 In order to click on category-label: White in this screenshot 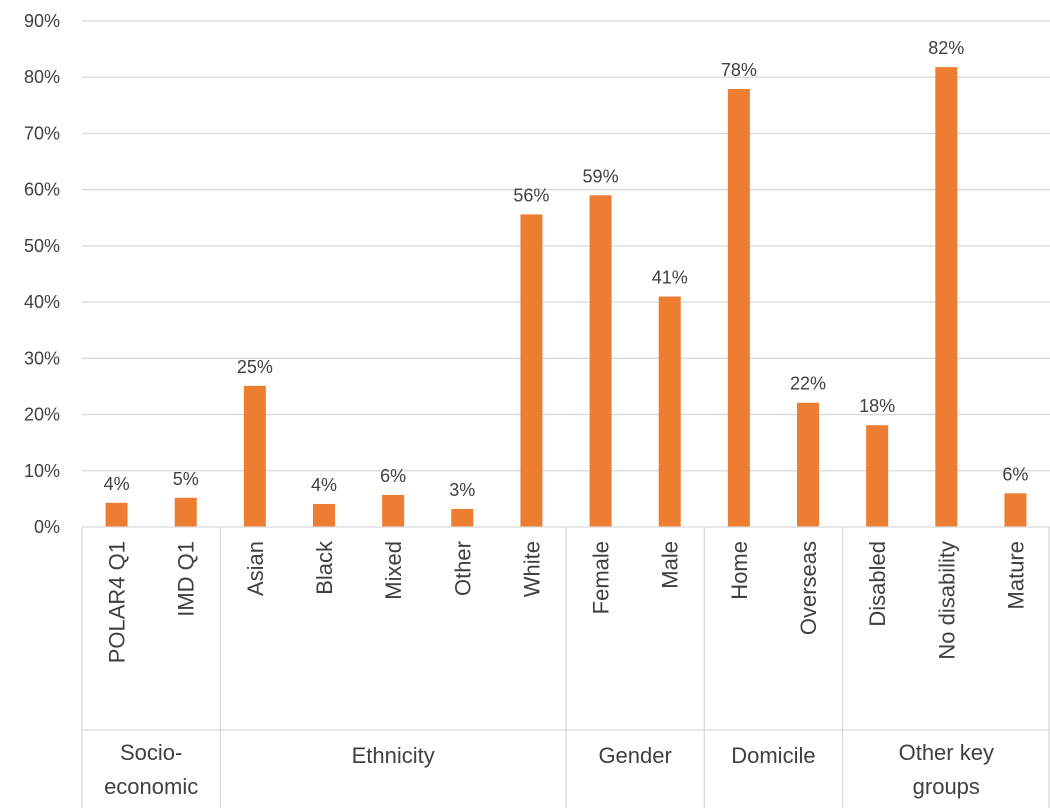, I will do `click(531, 569)`.